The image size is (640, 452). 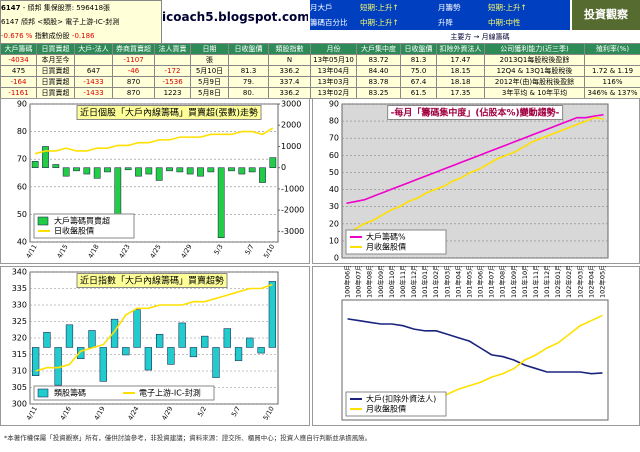 What do you see at coordinates (534, 93) in the screenshot?
I see `table-cell: 3年平均 & 10年平均` at bounding box center [534, 93].